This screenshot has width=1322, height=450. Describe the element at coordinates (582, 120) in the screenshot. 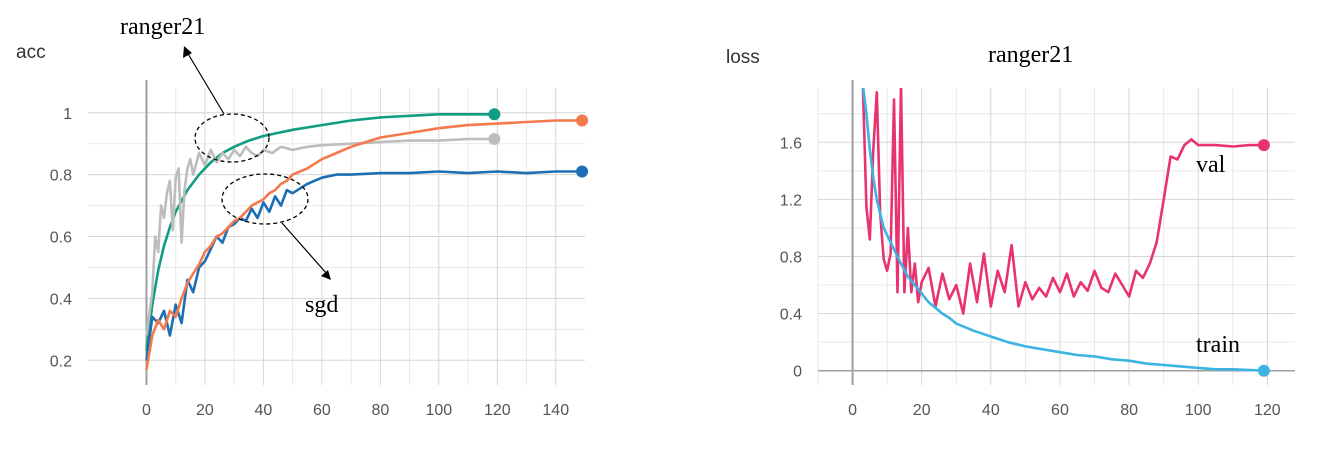

I see `series-4-end-marker` at that location.